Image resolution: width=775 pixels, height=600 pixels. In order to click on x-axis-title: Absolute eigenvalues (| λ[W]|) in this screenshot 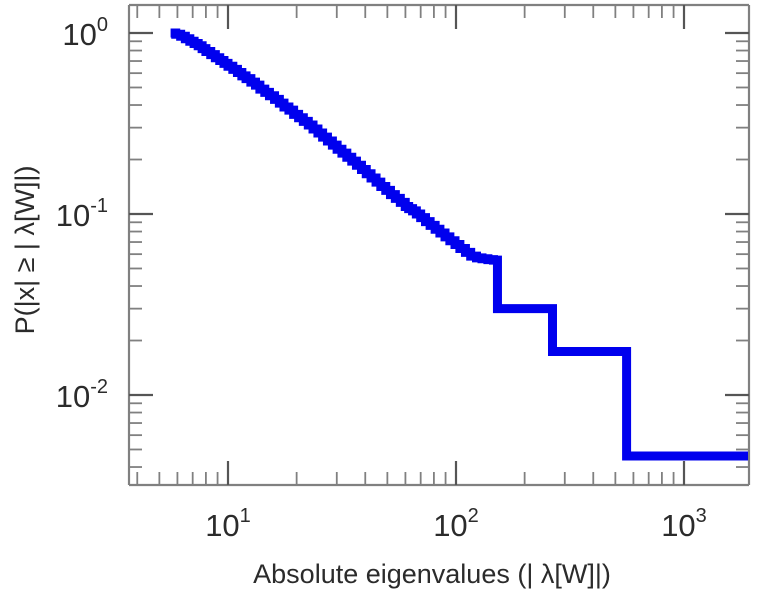, I will do `click(432, 574)`.